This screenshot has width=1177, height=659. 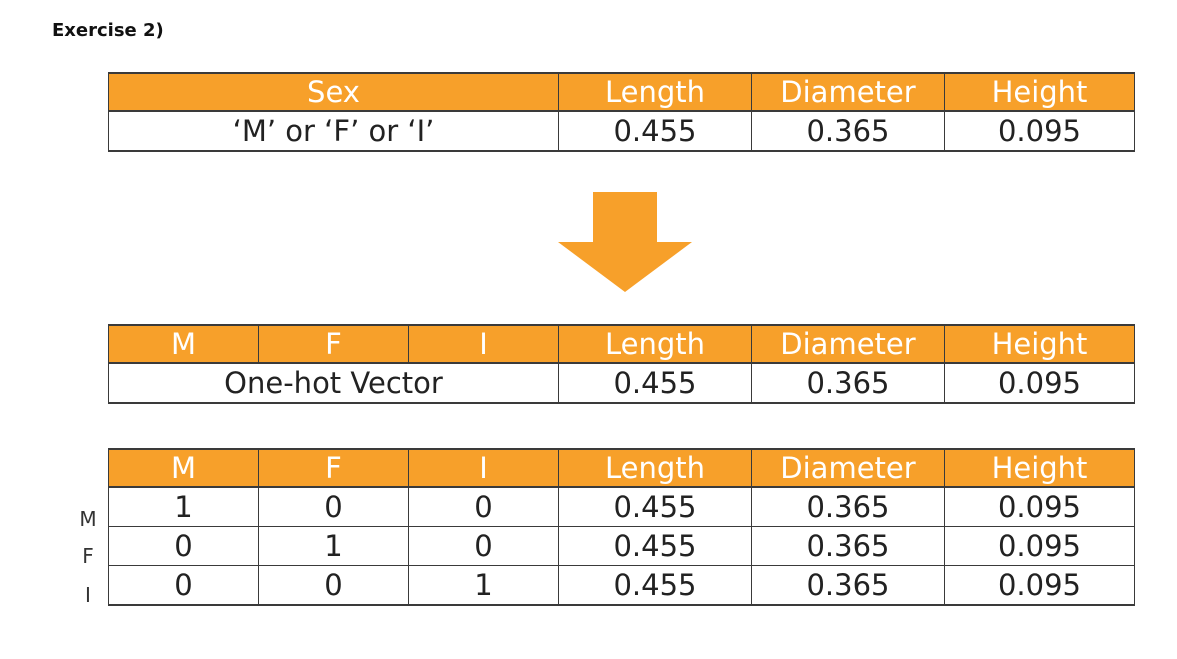 What do you see at coordinates (333, 131) in the screenshot?
I see `cell-sex: ‘M’ or ‘F’ or ‘I’` at bounding box center [333, 131].